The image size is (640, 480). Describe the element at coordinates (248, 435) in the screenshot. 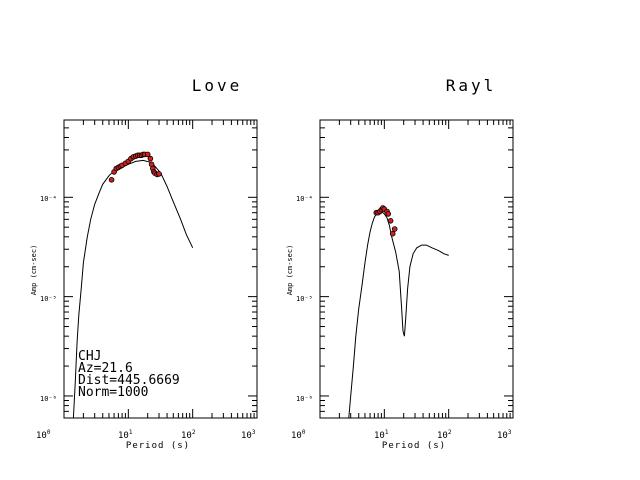

I see `love-x-tick-label: 10³` at that location.